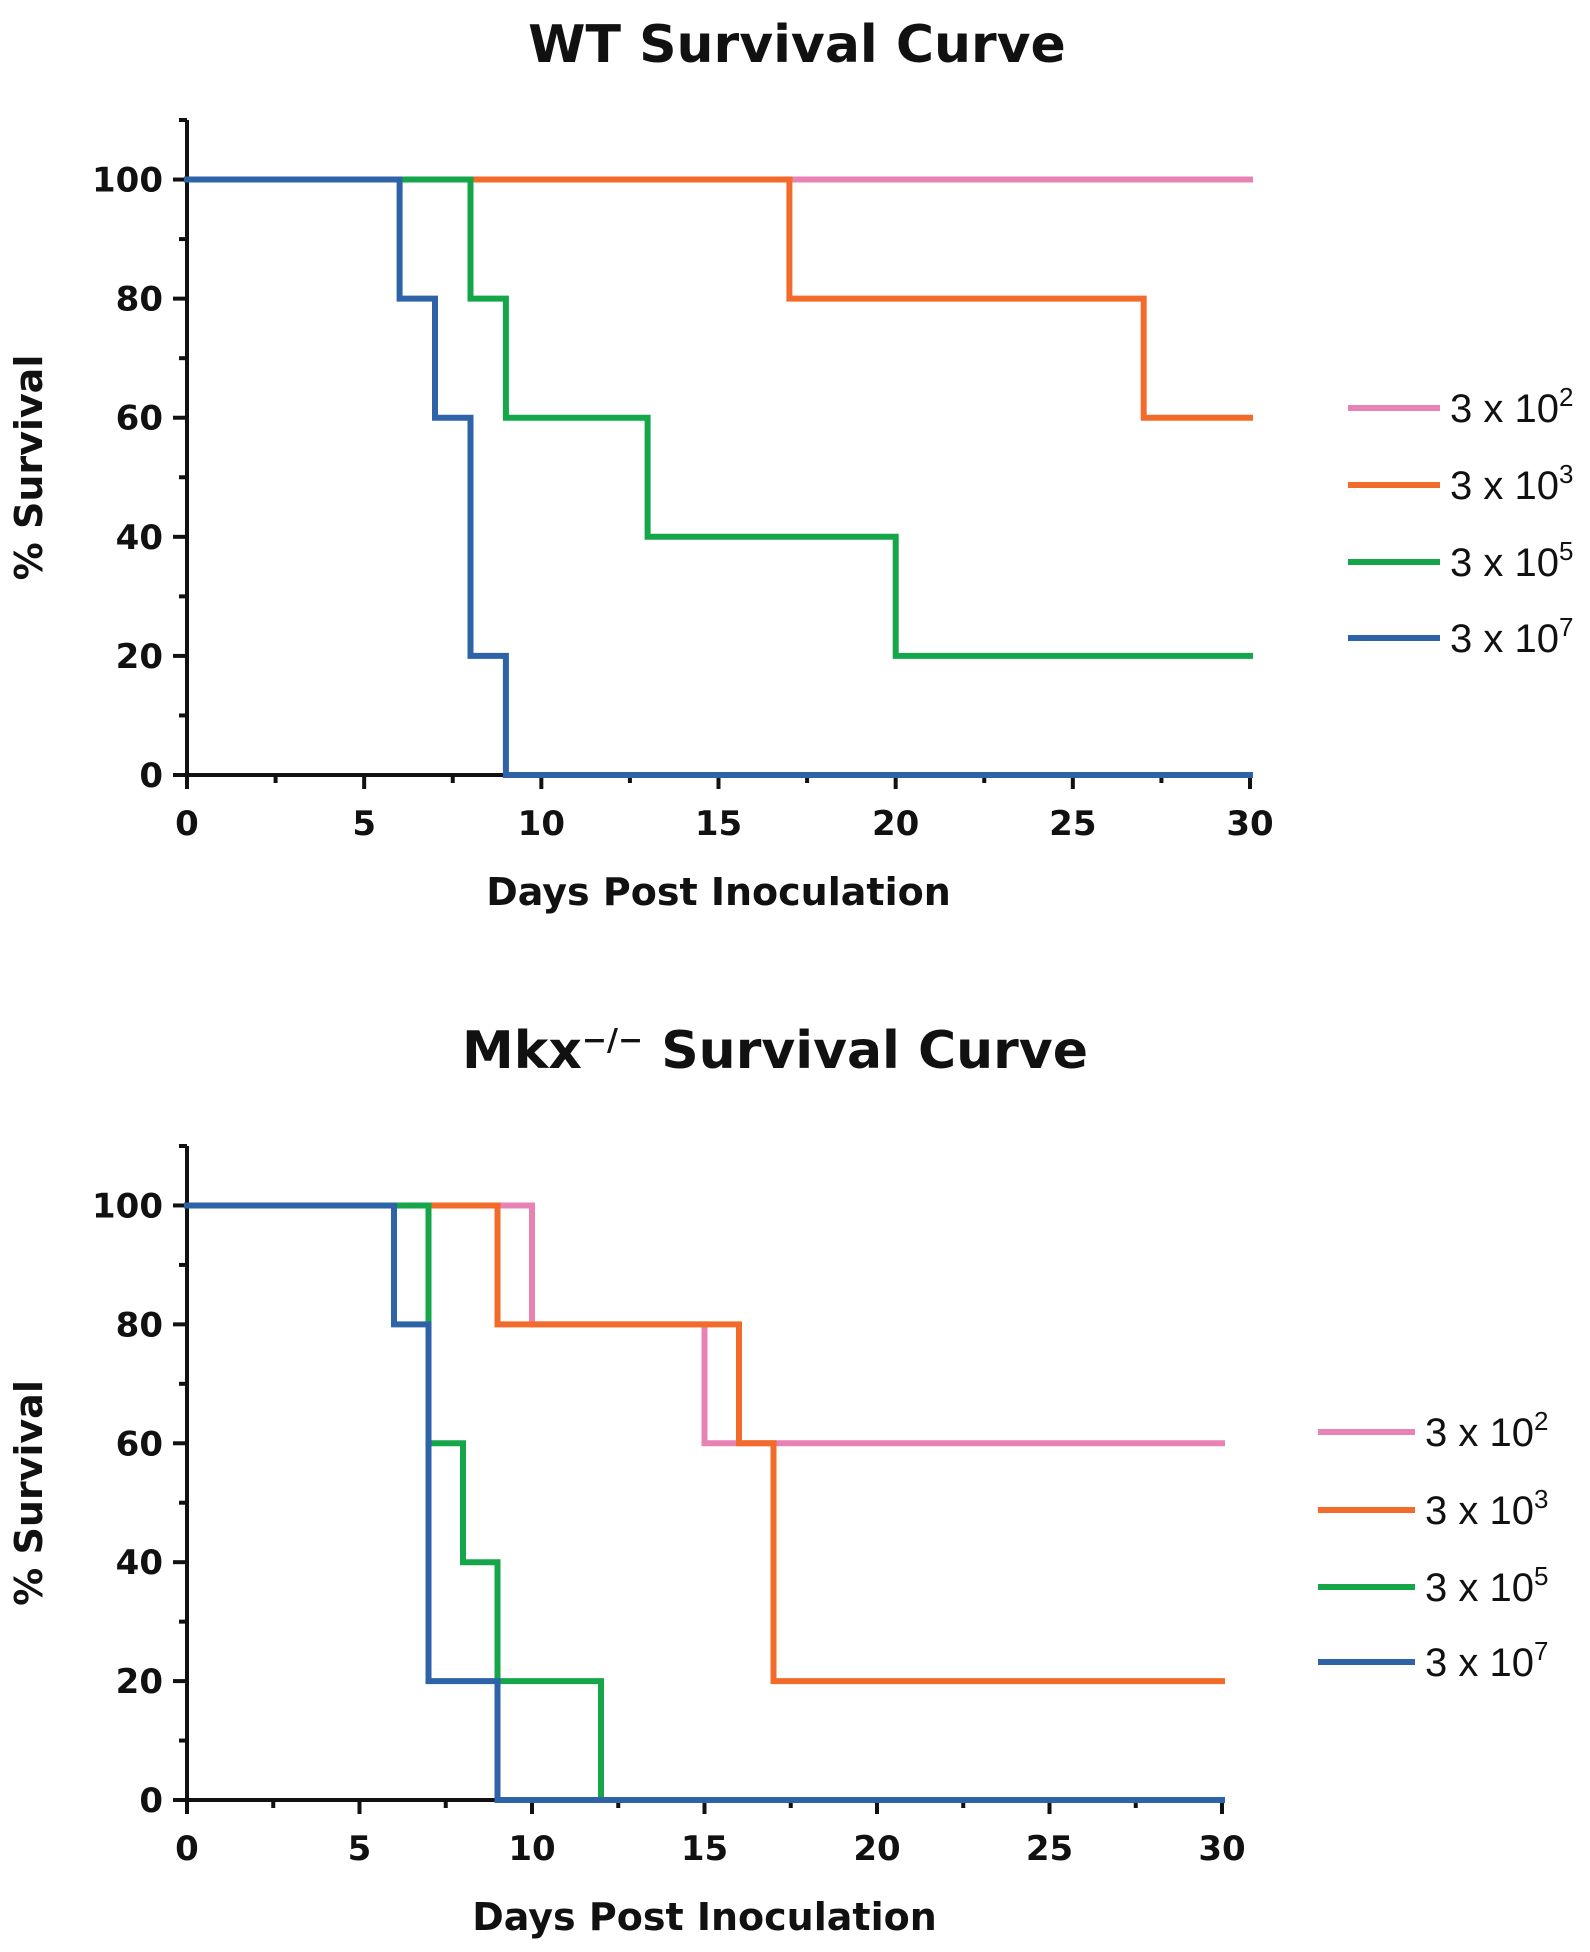 Image resolution: width=1590 pixels, height=1952 pixels. What do you see at coordinates (718, 298) in the screenshot?
I see `series-line-3x10e3` at bounding box center [718, 298].